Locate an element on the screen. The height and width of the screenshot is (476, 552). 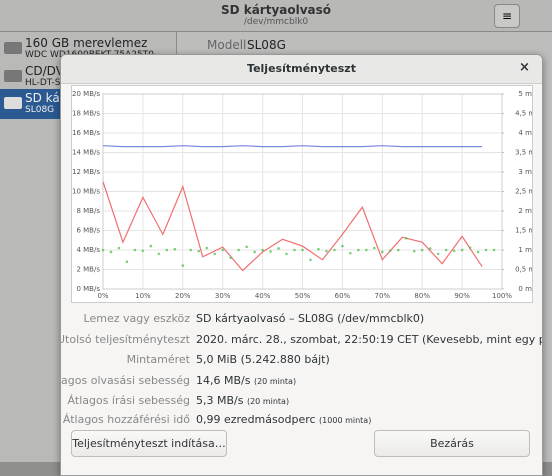
header-bar: SD kártyaolvasó /dev/mmcblk0 ≡ is located at coordinates (276, 16).